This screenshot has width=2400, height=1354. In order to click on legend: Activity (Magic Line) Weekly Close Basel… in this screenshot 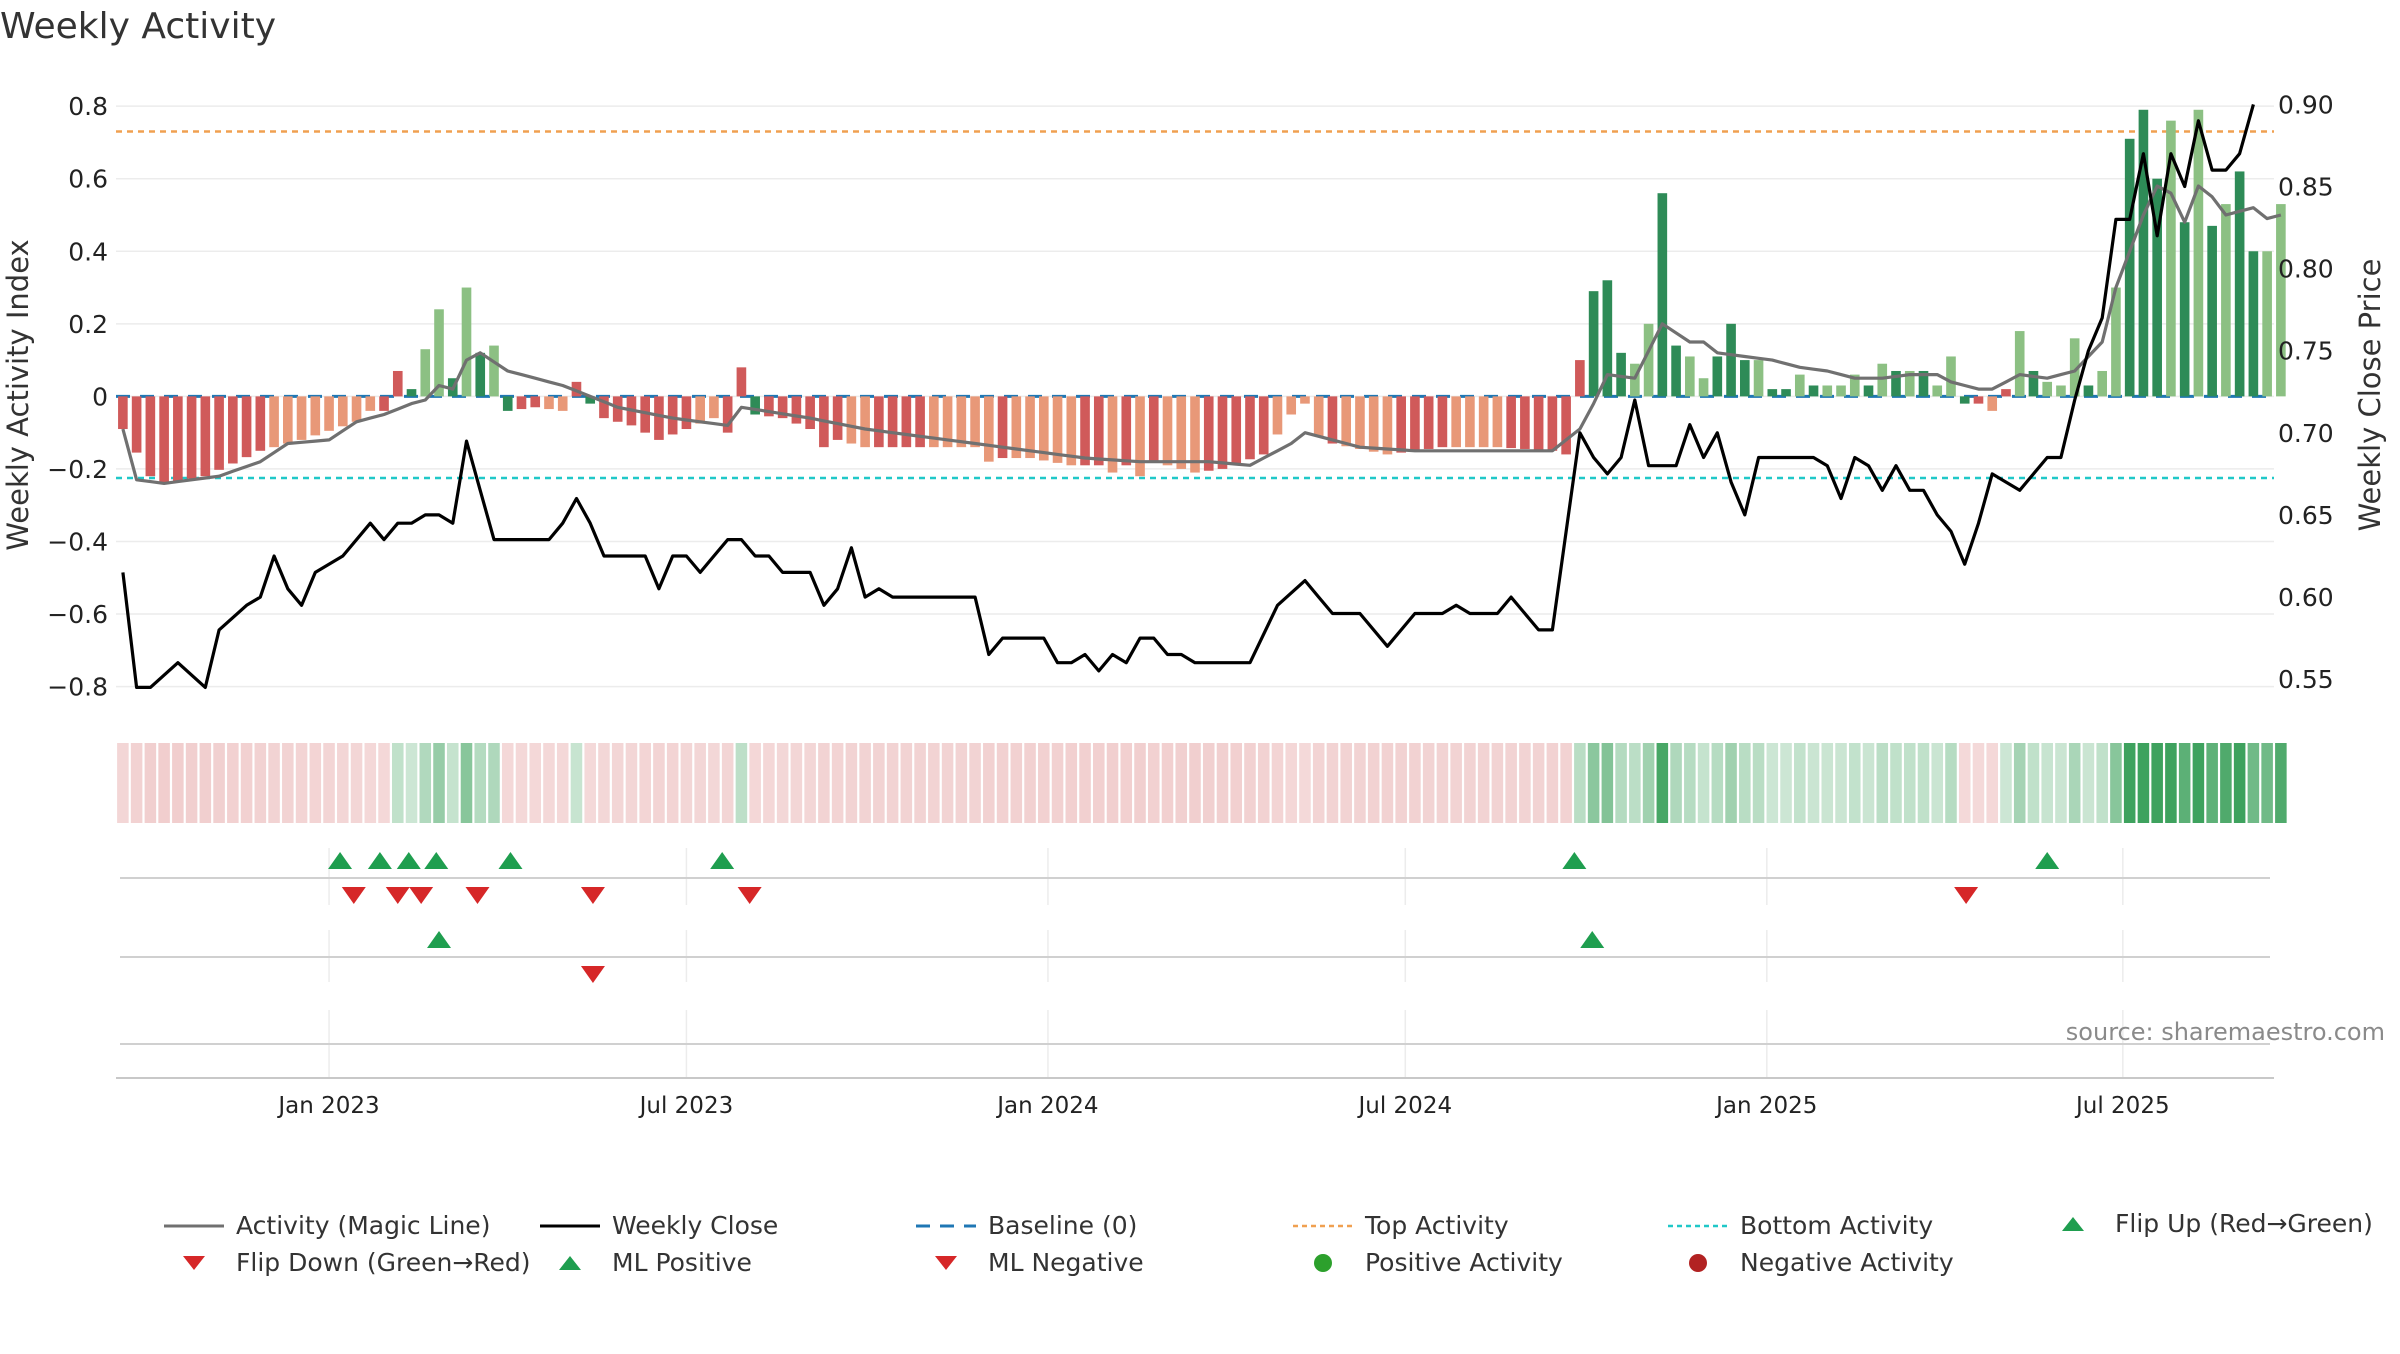, I will do `click(1280, 1245)`.